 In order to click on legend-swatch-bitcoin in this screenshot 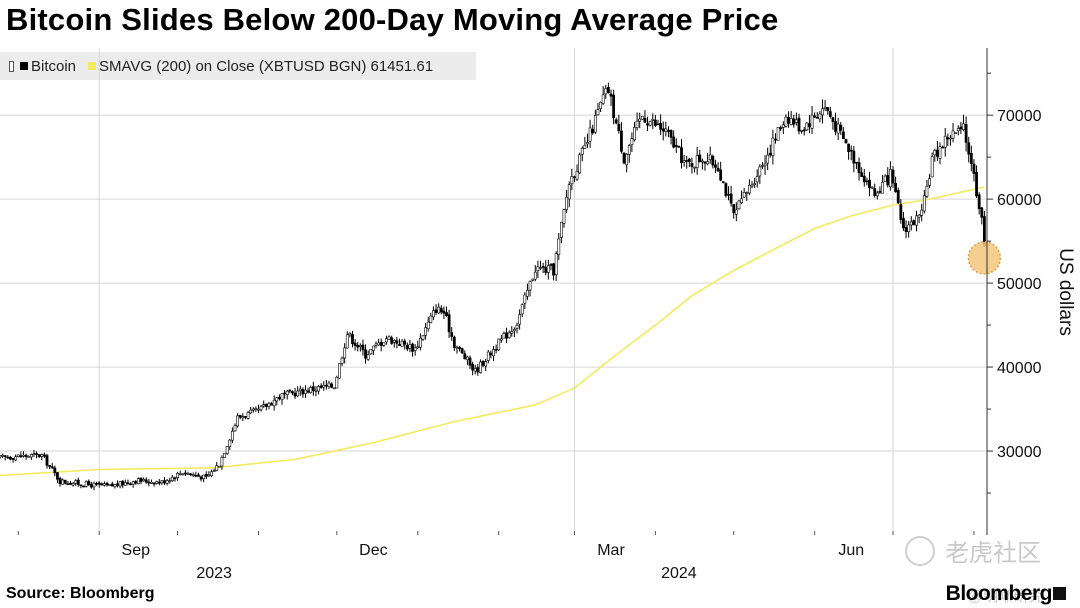, I will do `click(24, 66)`.